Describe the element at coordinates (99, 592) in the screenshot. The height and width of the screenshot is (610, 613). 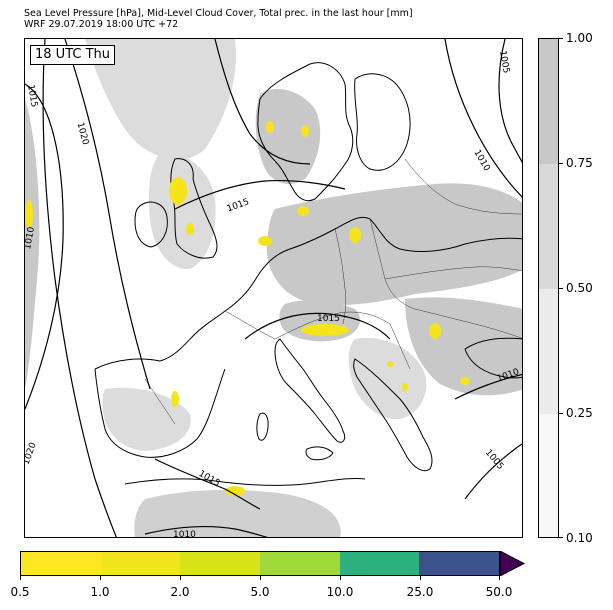
I see `precip-bar-label: 1.0` at that location.